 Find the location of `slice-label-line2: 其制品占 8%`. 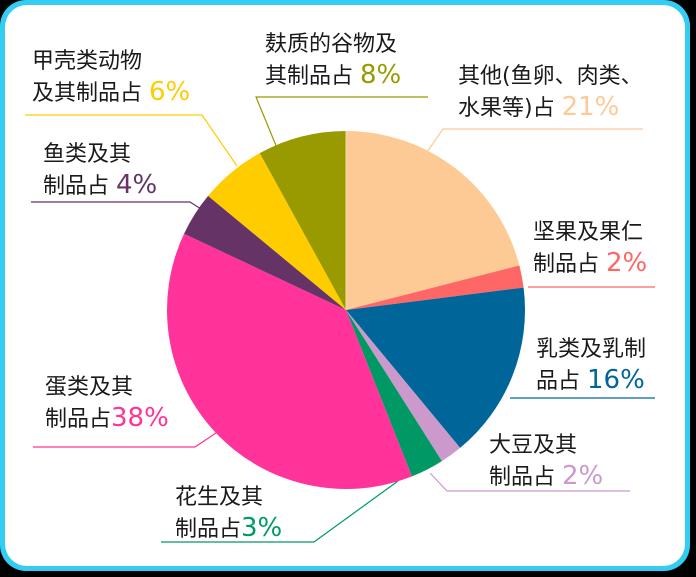

slice-label-line2: 其制品占 8% is located at coordinates (333, 76).